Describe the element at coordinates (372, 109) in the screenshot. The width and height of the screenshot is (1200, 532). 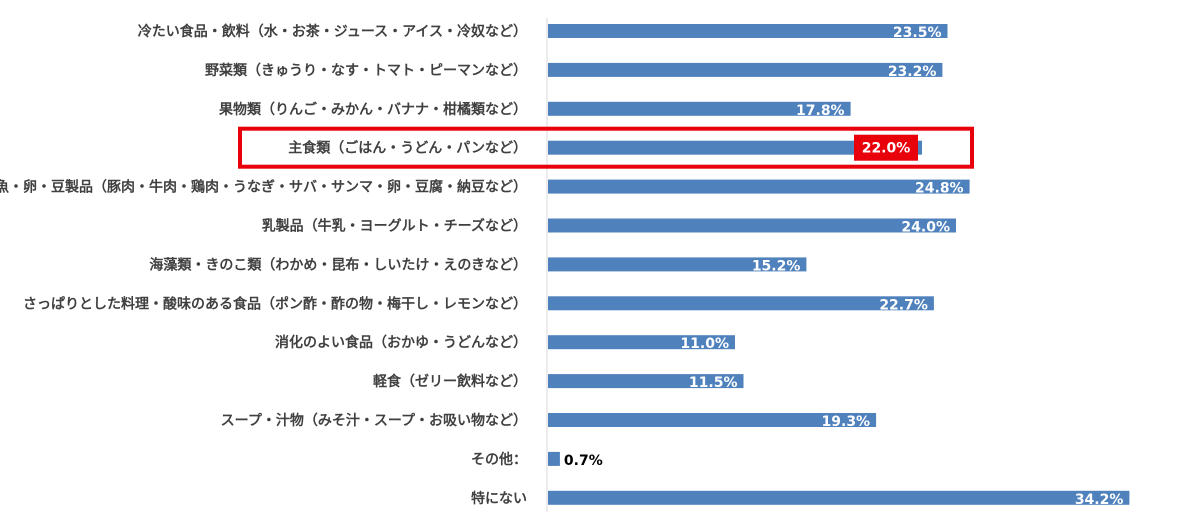
I see `category-label: 果物類（りんご・みかん・バナナ・柑橘類など）` at that location.